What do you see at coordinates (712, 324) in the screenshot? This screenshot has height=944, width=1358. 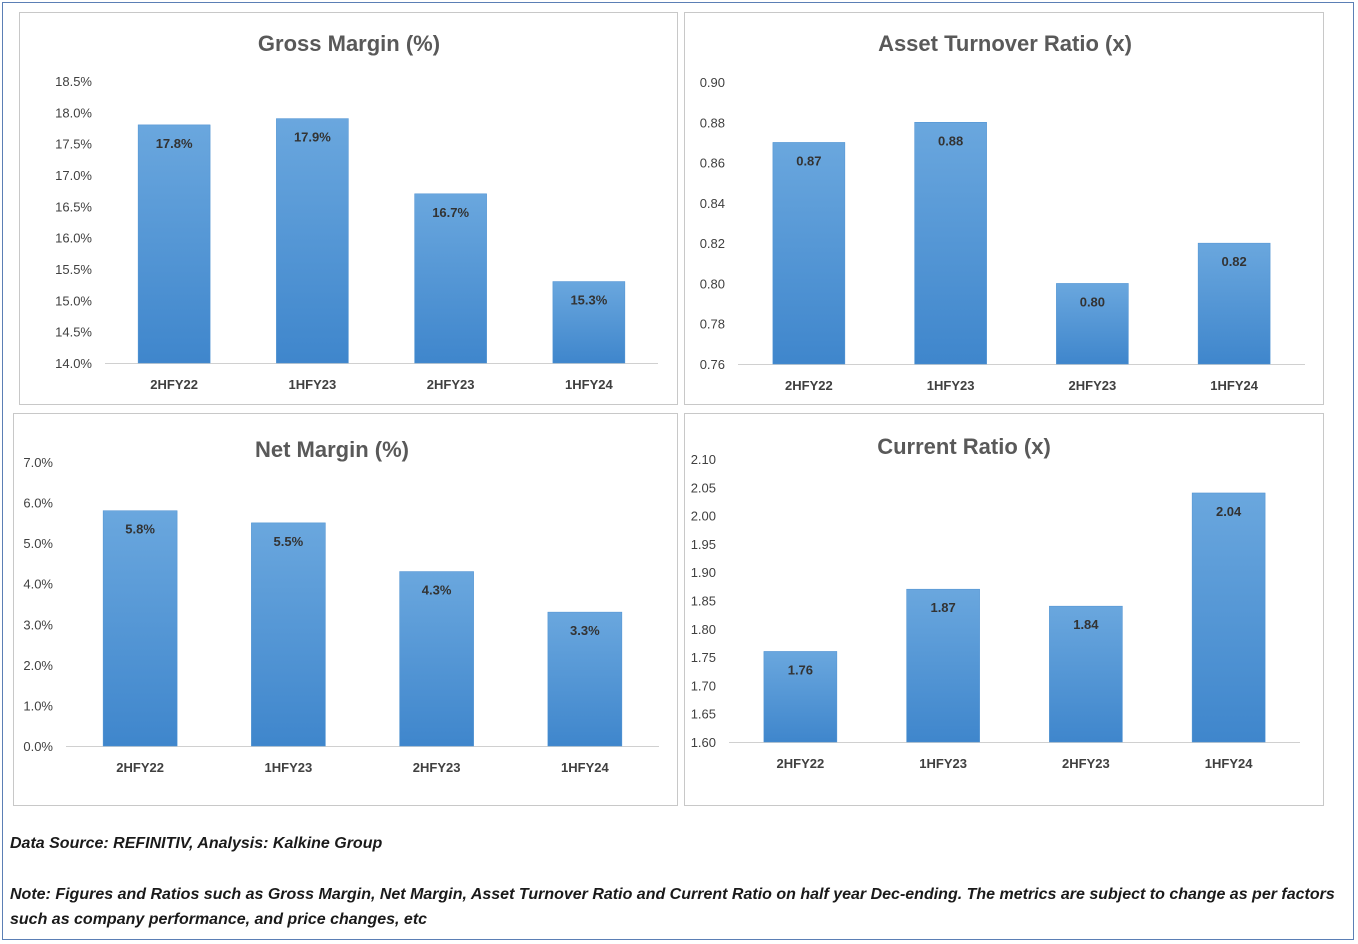 I see `y-tick-label: 0.78` at bounding box center [712, 324].